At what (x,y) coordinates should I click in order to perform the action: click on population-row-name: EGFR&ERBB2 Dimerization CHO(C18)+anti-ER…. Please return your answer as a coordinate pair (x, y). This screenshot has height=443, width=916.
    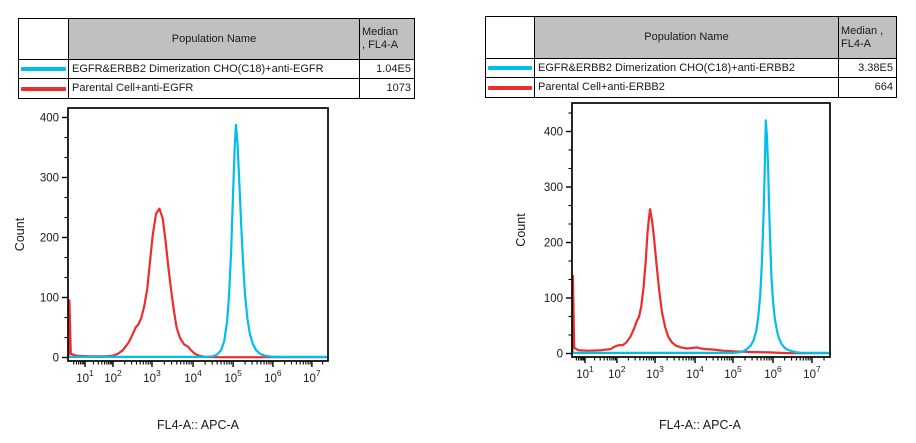
    Looking at the image, I should click on (687, 68).